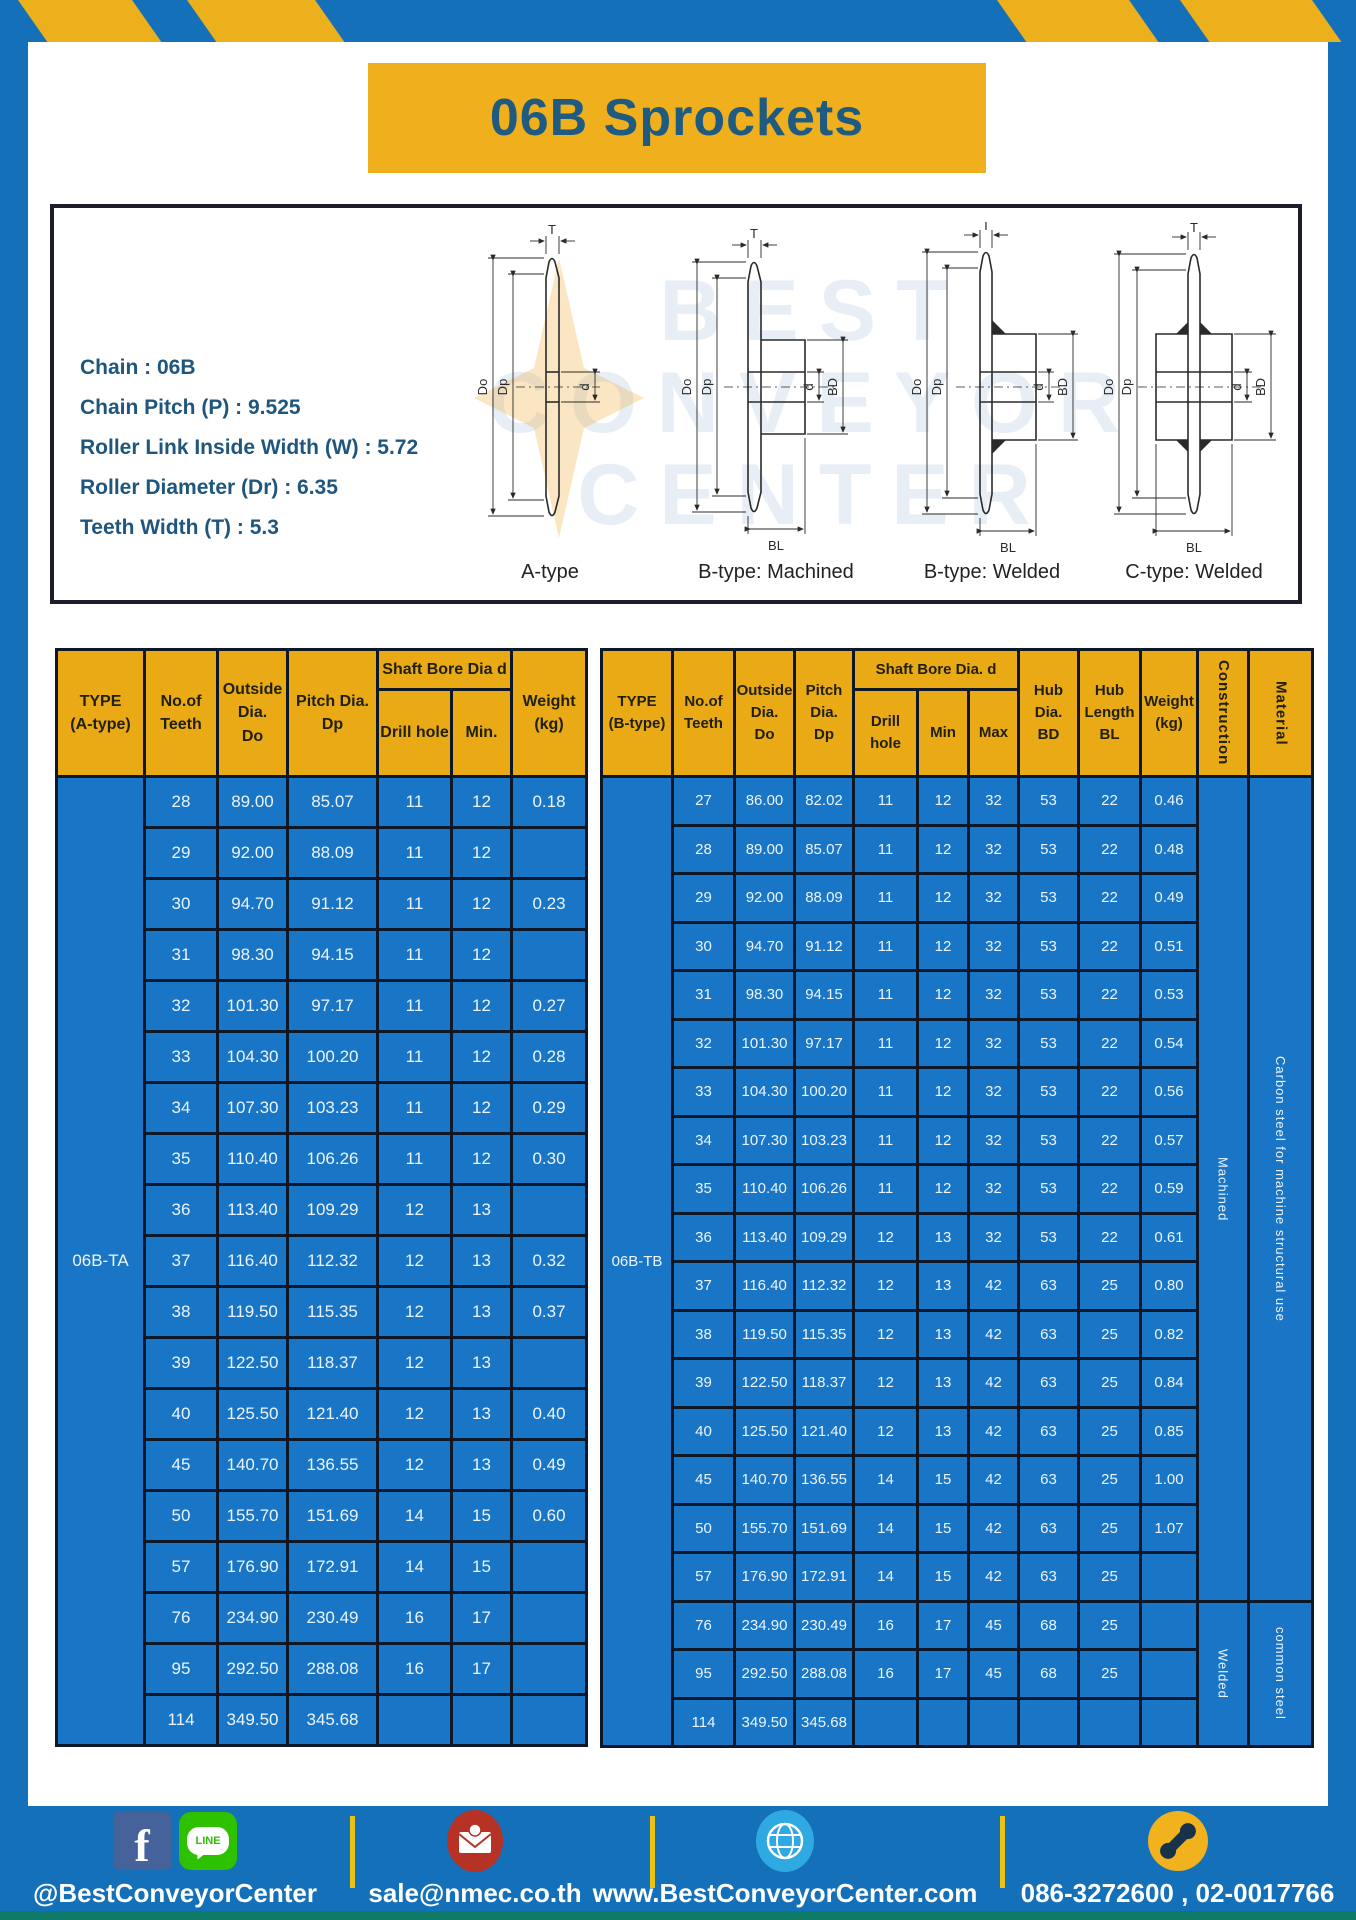 Image resolution: width=1356 pixels, height=1920 pixels. Describe the element at coordinates (703, 1237) in the screenshot. I see `table-cell: 36` at that location.